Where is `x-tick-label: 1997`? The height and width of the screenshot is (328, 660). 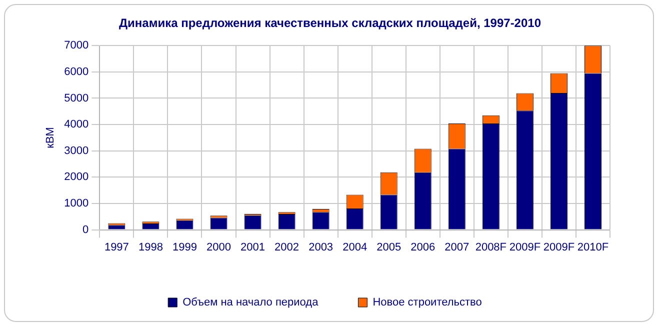 x-tick-label: 1997 is located at coordinates (116, 247).